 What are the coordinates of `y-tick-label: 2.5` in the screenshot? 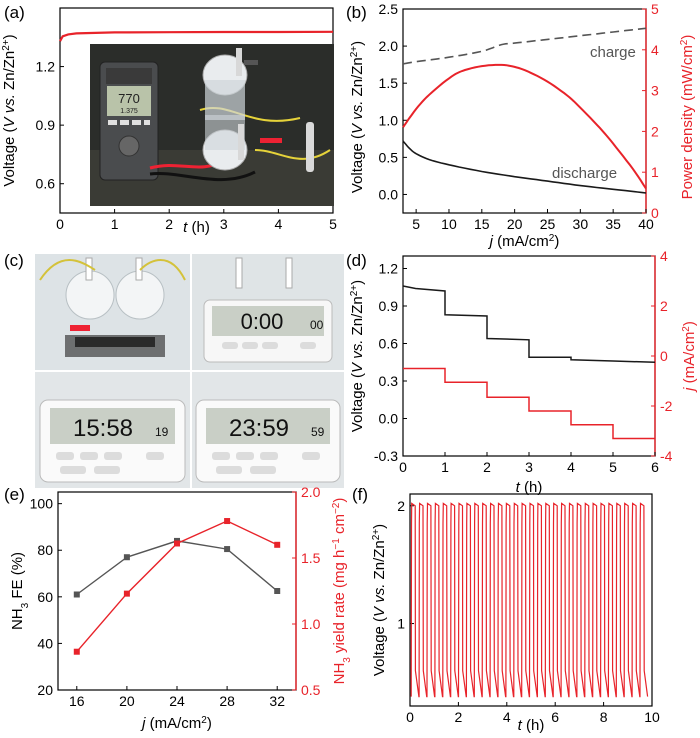 It's located at (389, 9).